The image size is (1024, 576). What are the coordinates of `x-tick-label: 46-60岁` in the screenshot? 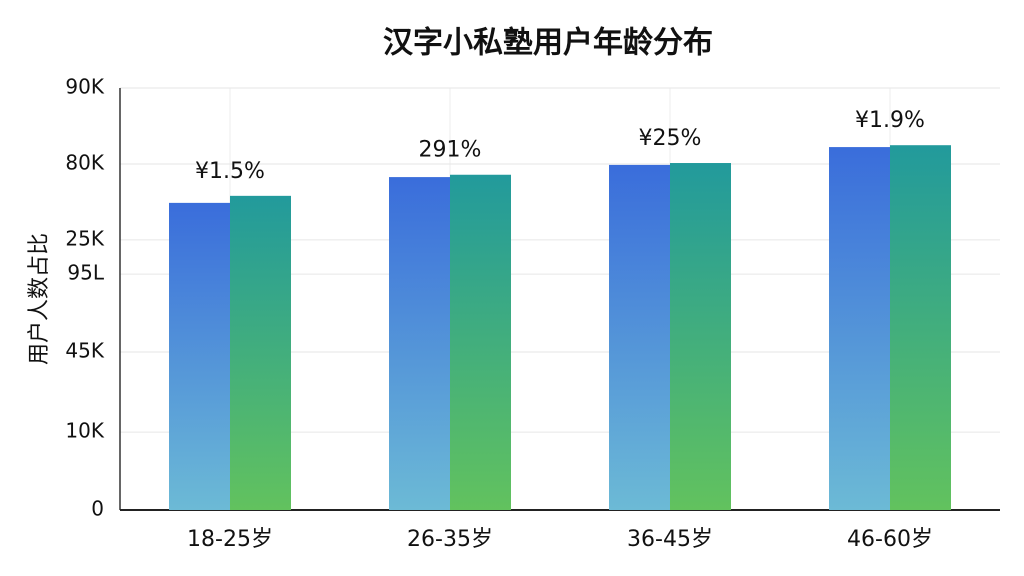 It's located at (890, 539).